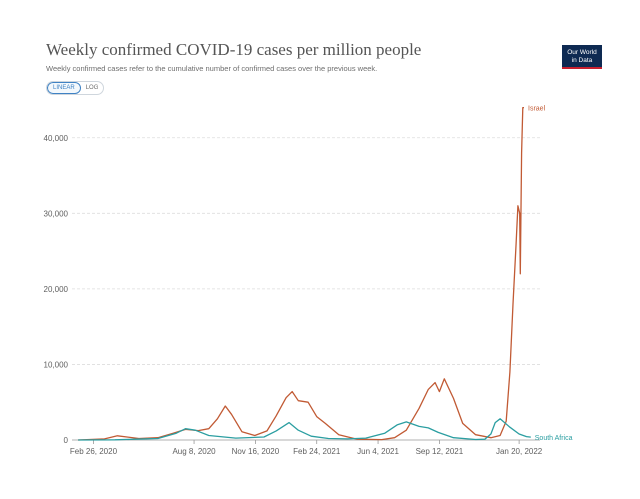 The height and width of the screenshot is (499, 640). What do you see at coordinates (194, 451) in the screenshot?
I see `x-tick-label: Aug 8, 2020` at bounding box center [194, 451].